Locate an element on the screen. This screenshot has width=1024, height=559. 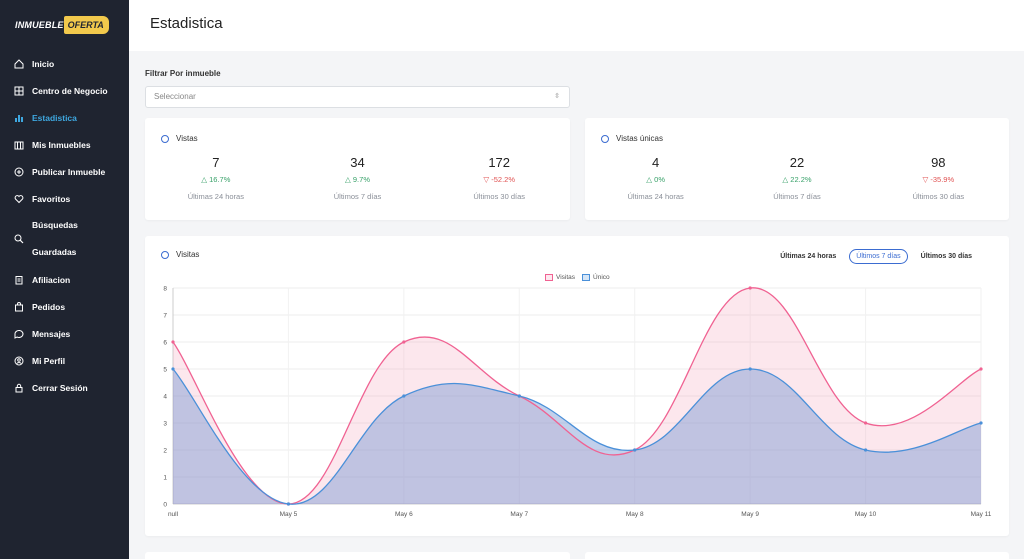
y-tick-label: 2 is located at coordinates (165, 451).